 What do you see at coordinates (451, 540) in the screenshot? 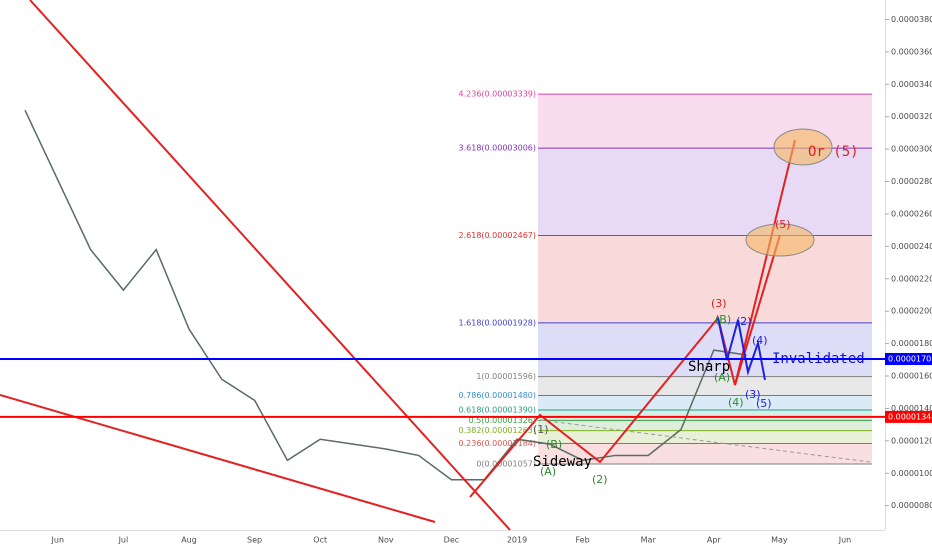
I see `x-tick-label: Dec` at bounding box center [451, 540].